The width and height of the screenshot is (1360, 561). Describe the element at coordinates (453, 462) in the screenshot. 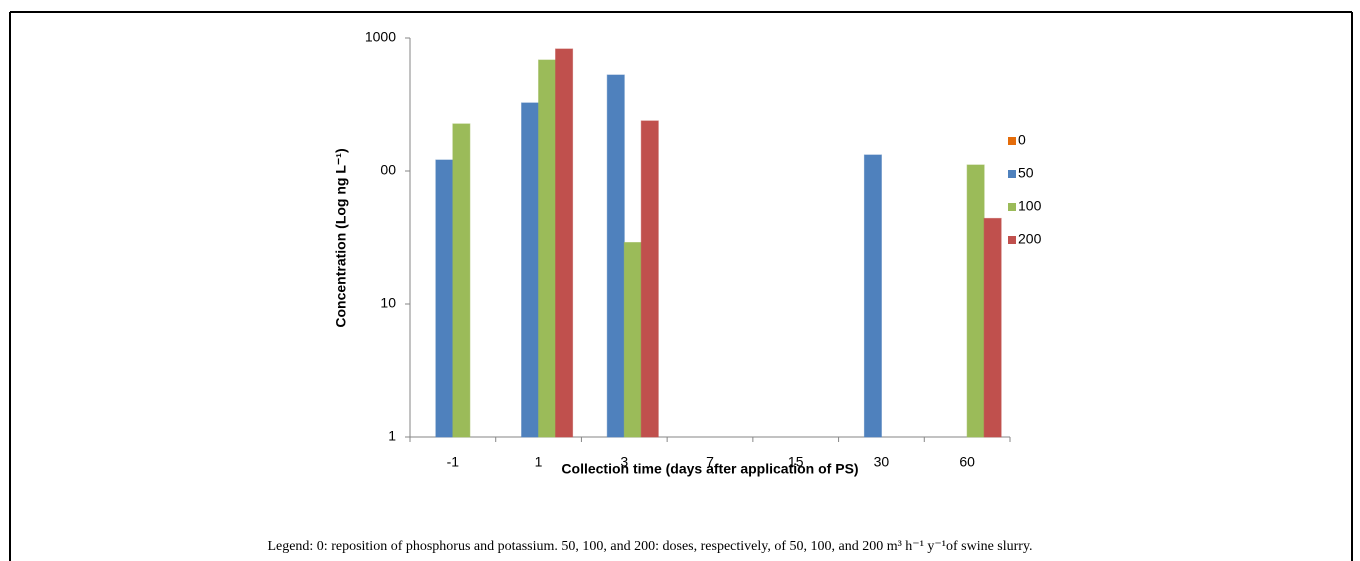

I see `x-tick-label: -1` at that location.